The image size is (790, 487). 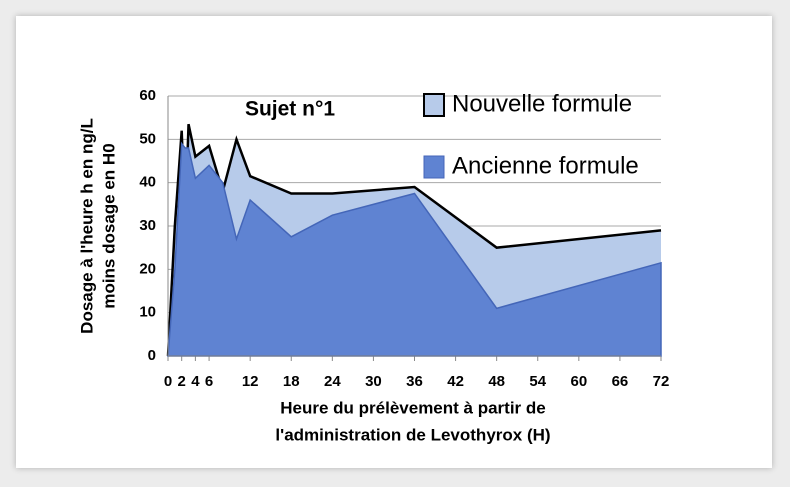 I want to click on x-tick-label: 12, so click(x=250, y=381).